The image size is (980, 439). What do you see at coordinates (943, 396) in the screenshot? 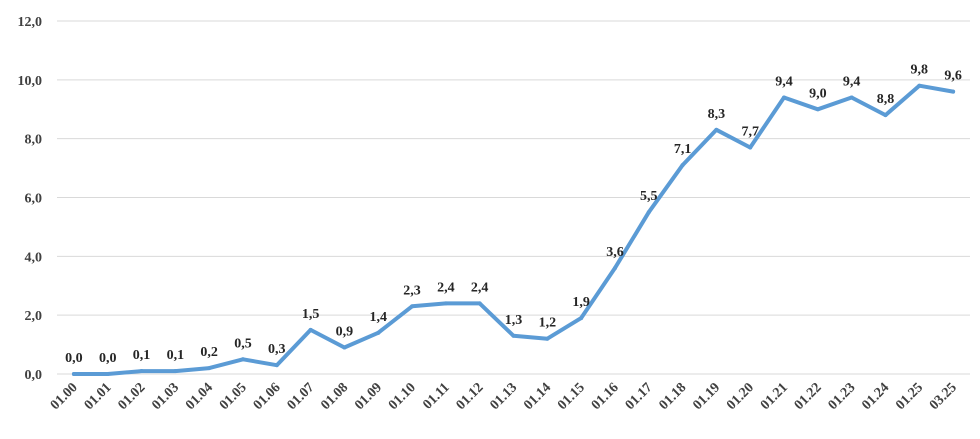
I see `x-tick-label: 03.25` at bounding box center [943, 396].